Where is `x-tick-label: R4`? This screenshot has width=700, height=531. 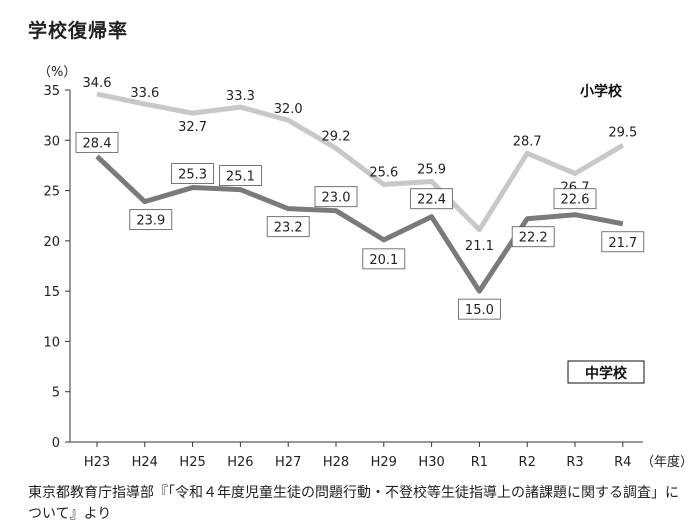 x-tick-label: R4 is located at coordinates (622, 462).